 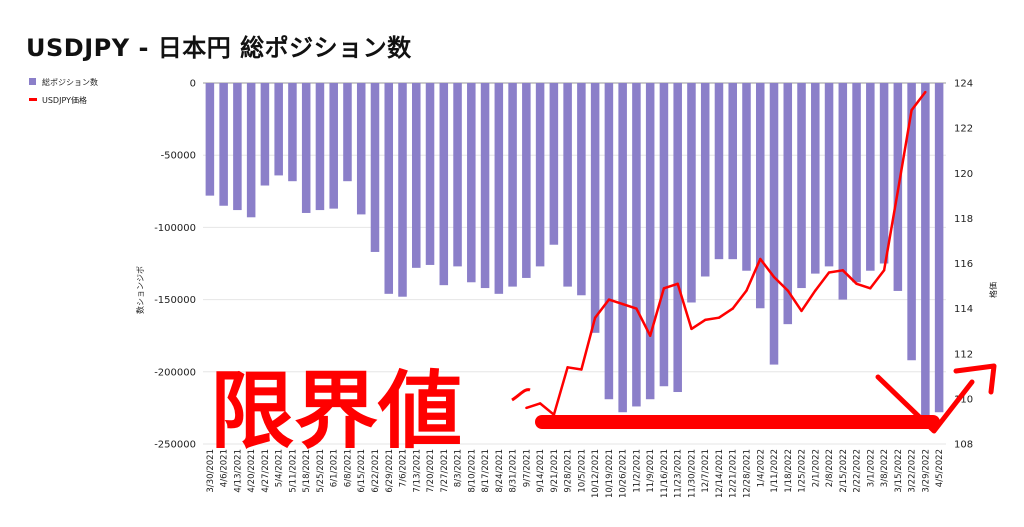 What do you see at coordinates (651, 471) in the screenshot?
I see `x-tick-label: 11/9/2021` at bounding box center [651, 471].